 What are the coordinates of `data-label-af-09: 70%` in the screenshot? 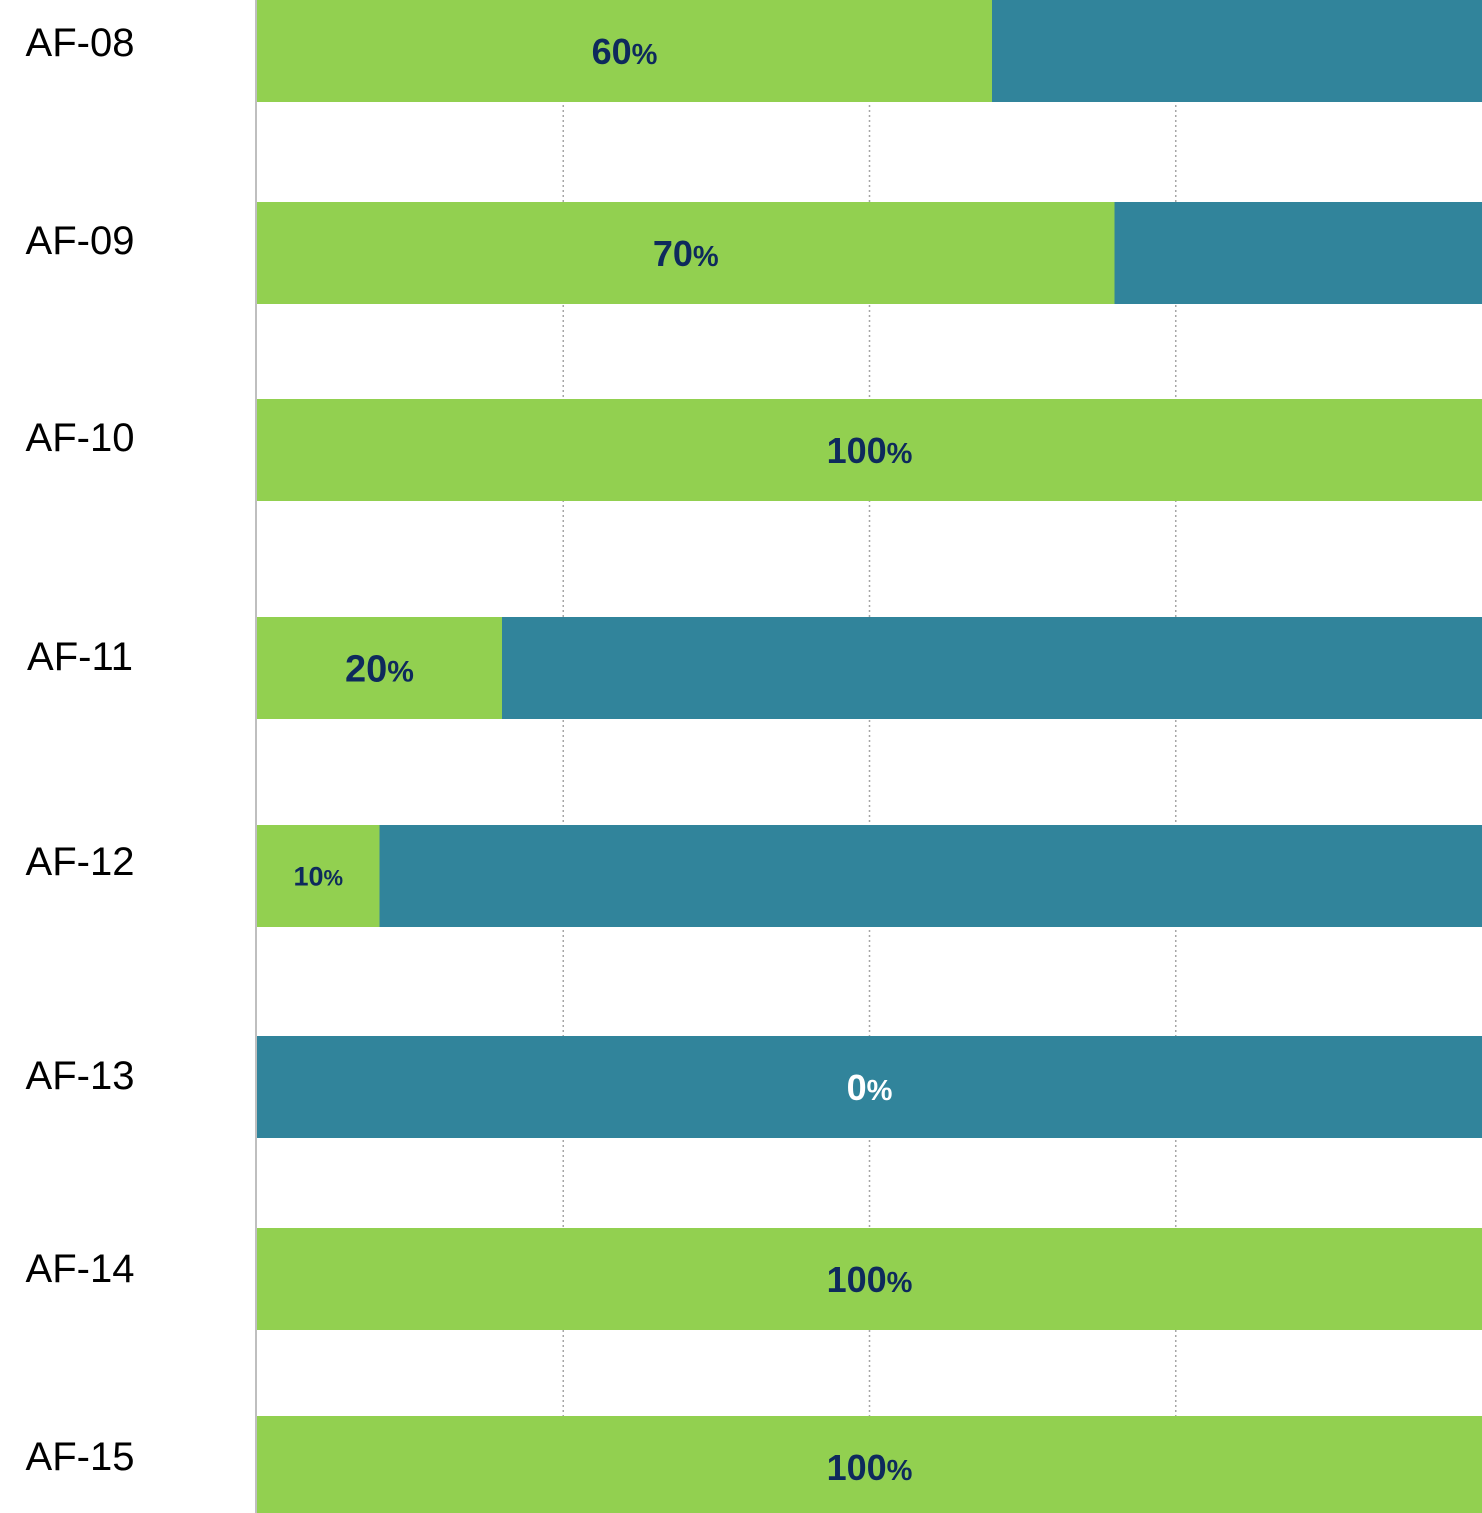 It's located at (686, 253).